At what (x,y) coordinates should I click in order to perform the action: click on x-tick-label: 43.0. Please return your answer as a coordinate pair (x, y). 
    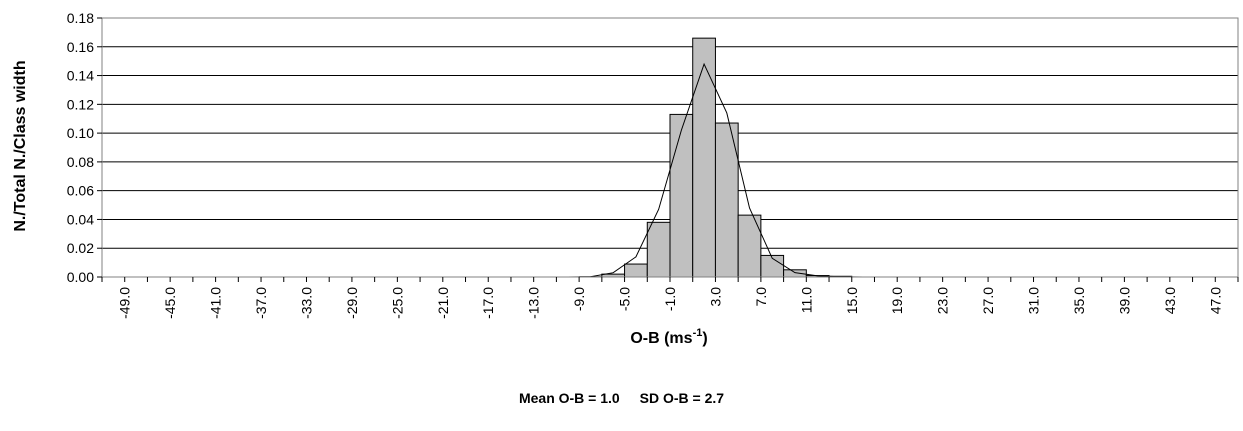
    Looking at the image, I should click on (1170, 300).